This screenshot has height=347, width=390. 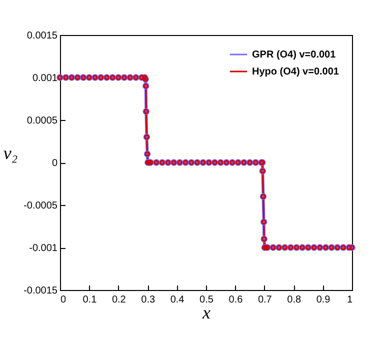 I want to click on y-axis-title: v₂, so click(x=10, y=153).